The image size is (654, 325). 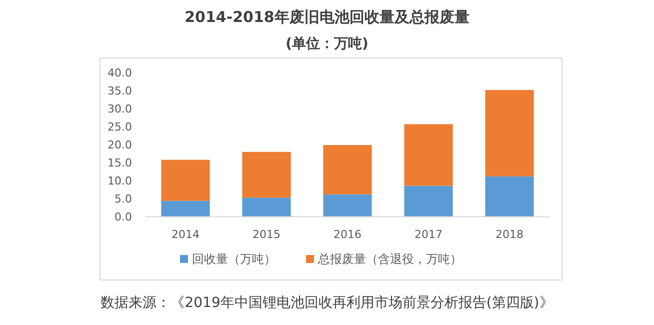 I want to click on y-tick-label: 5.0, so click(x=123, y=199).